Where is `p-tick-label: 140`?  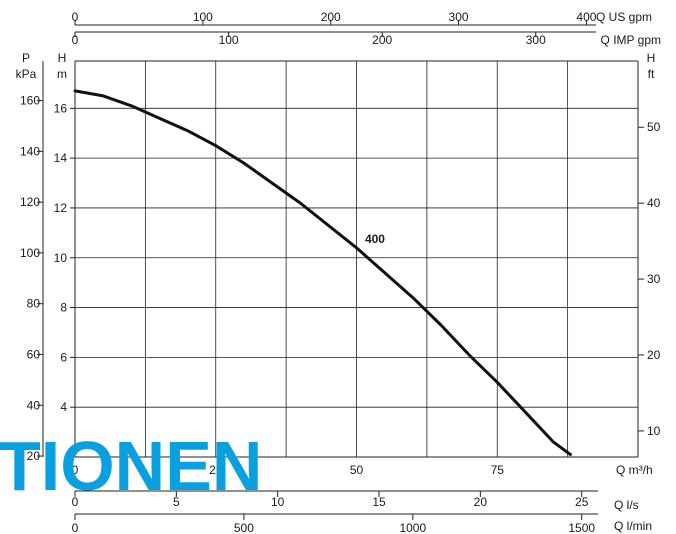 p-tick-label: 140 is located at coordinates (30, 151).